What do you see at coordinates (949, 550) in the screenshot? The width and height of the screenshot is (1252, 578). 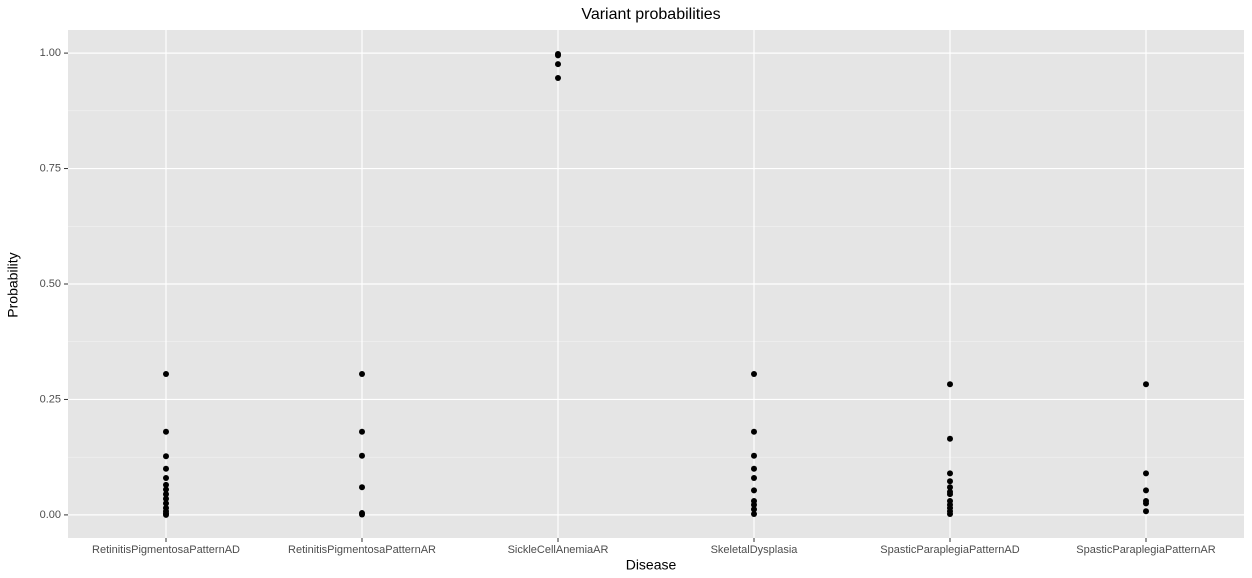 I see `x-tick-label: SpasticParaplegiaPatternAD` at bounding box center [949, 550].